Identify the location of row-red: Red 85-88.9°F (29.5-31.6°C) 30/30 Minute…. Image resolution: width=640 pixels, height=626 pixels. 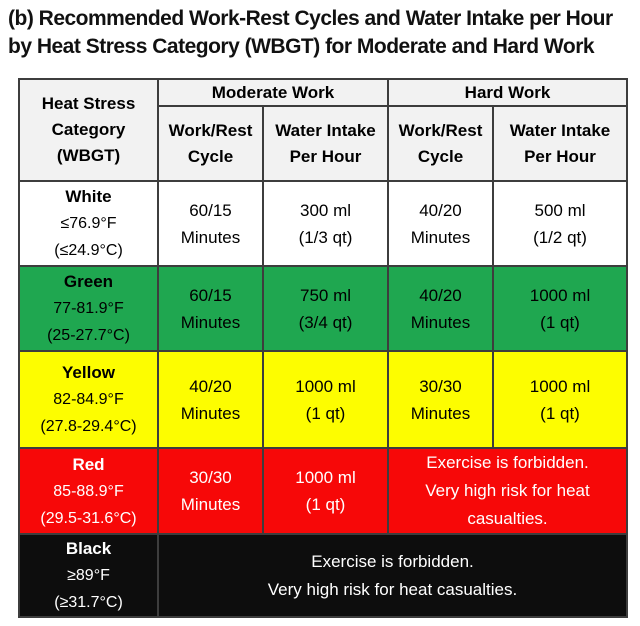
(323, 491).